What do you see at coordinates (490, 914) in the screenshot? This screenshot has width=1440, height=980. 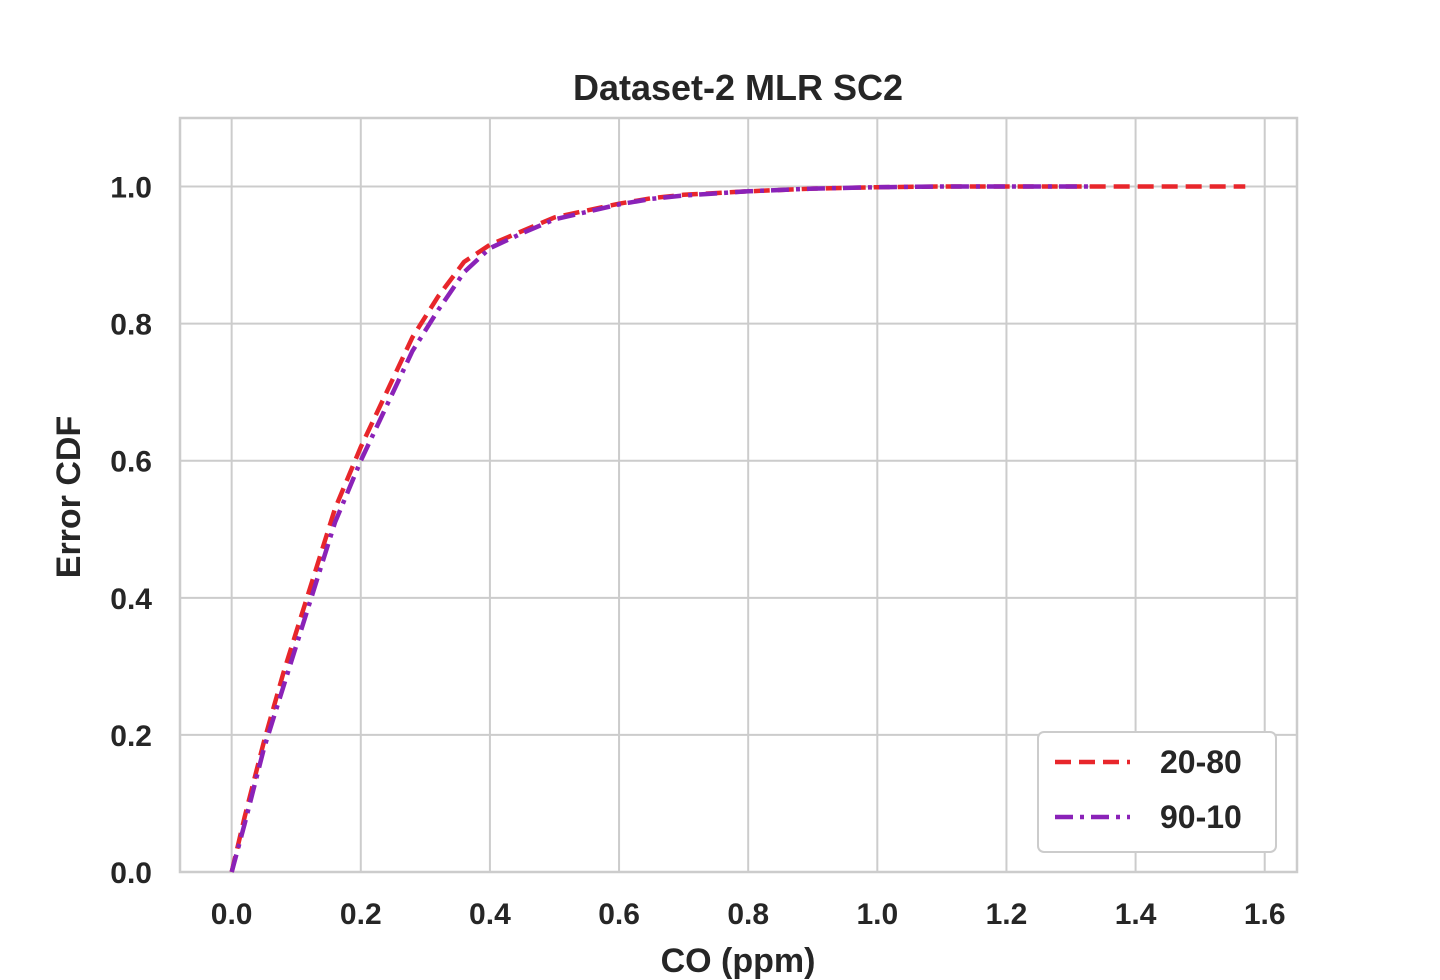 I see `x-tick-label: 0.4` at bounding box center [490, 914].